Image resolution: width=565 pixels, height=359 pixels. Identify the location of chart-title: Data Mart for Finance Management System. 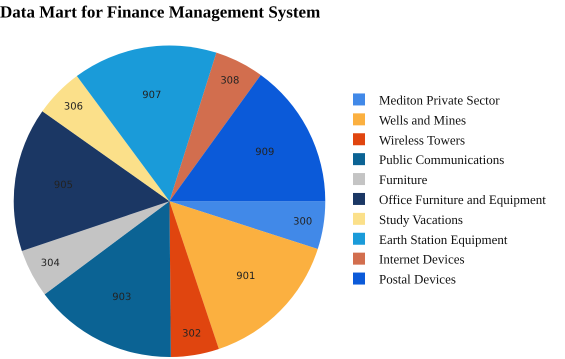
(160, 12).